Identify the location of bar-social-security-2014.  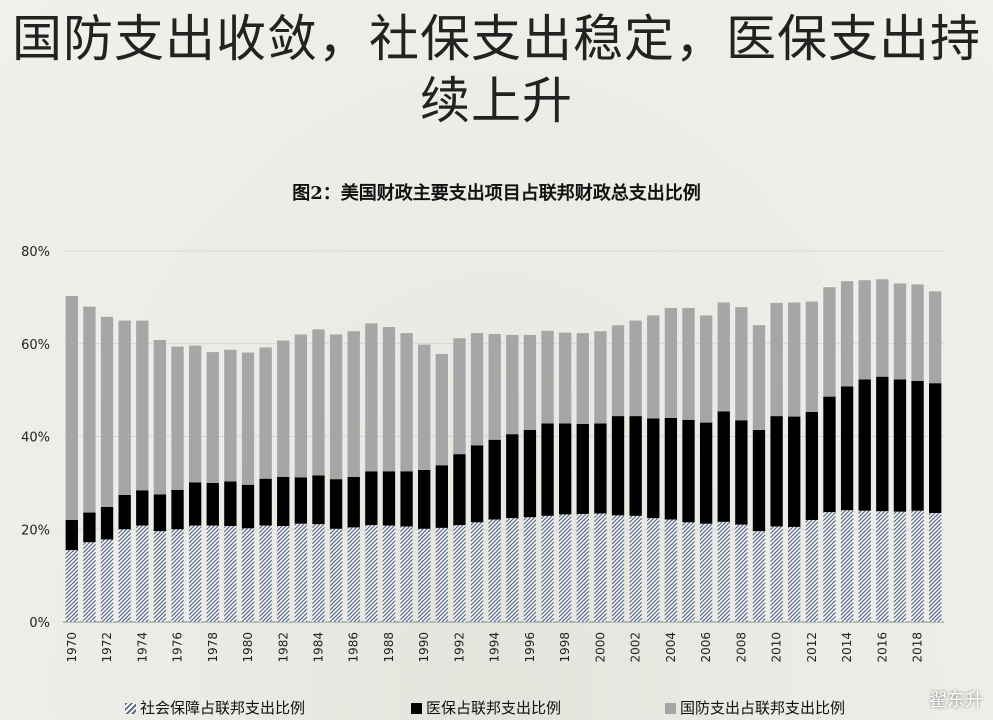
(847, 566).